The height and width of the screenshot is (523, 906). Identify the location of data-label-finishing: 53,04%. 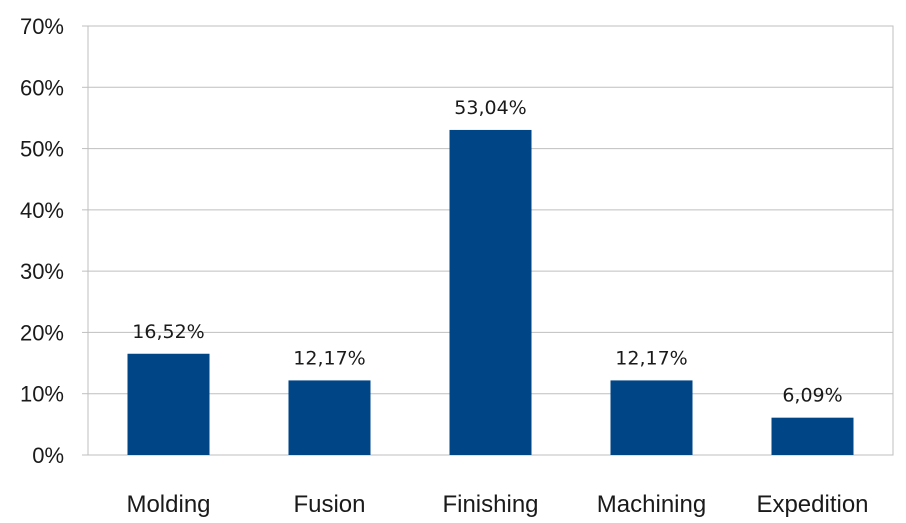
(490, 108).